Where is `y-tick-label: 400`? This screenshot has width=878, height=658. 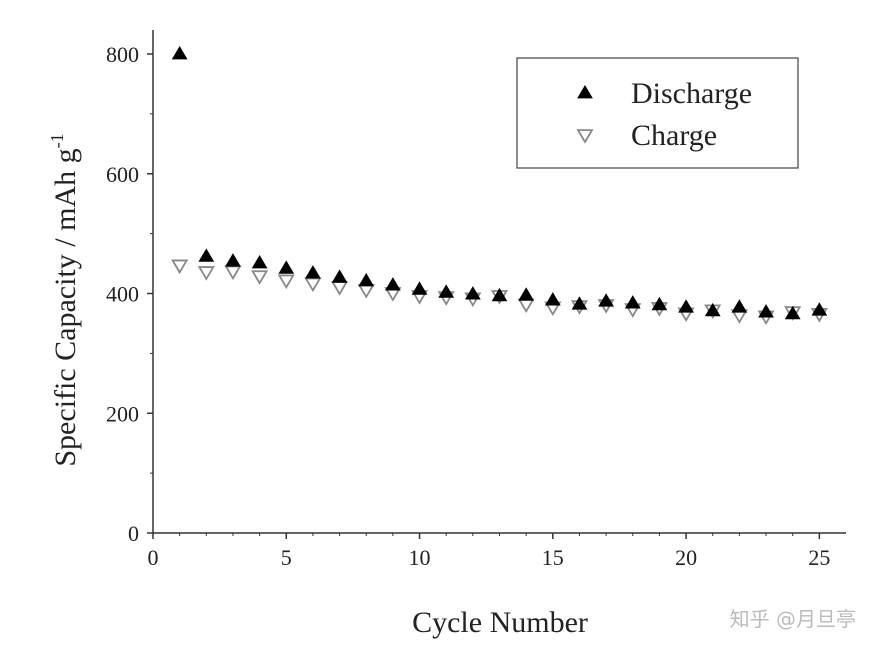
y-tick-label: 400 is located at coordinates (122, 294).